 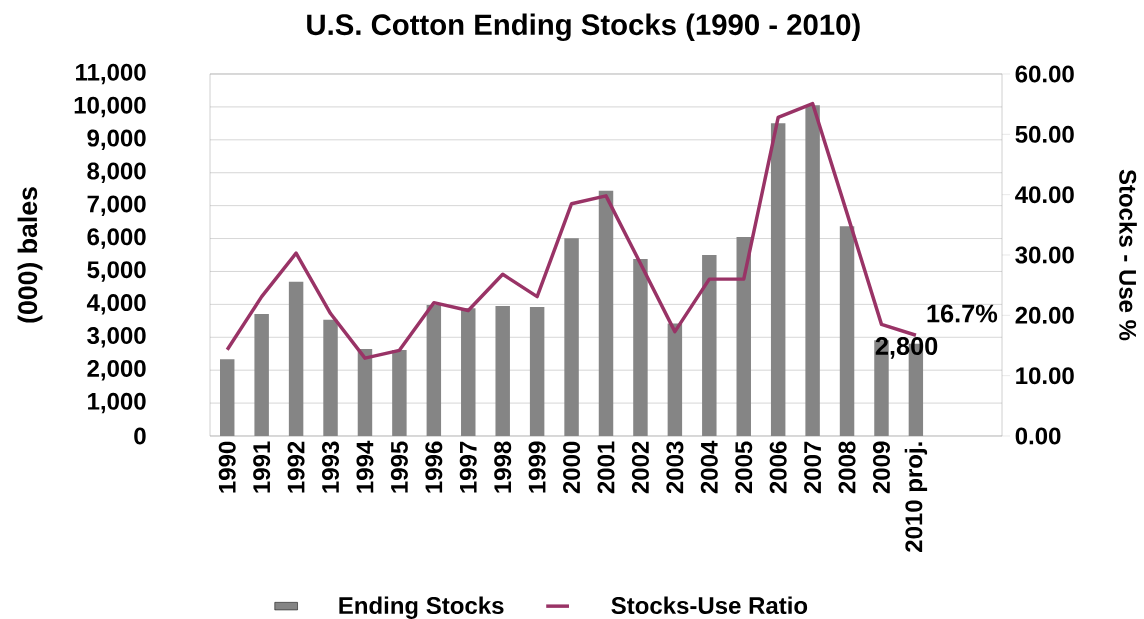 What do you see at coordinates (116, 337) in the screenshot?
I see `y-tick-label: 3,000` at bounding box center [116, 337].